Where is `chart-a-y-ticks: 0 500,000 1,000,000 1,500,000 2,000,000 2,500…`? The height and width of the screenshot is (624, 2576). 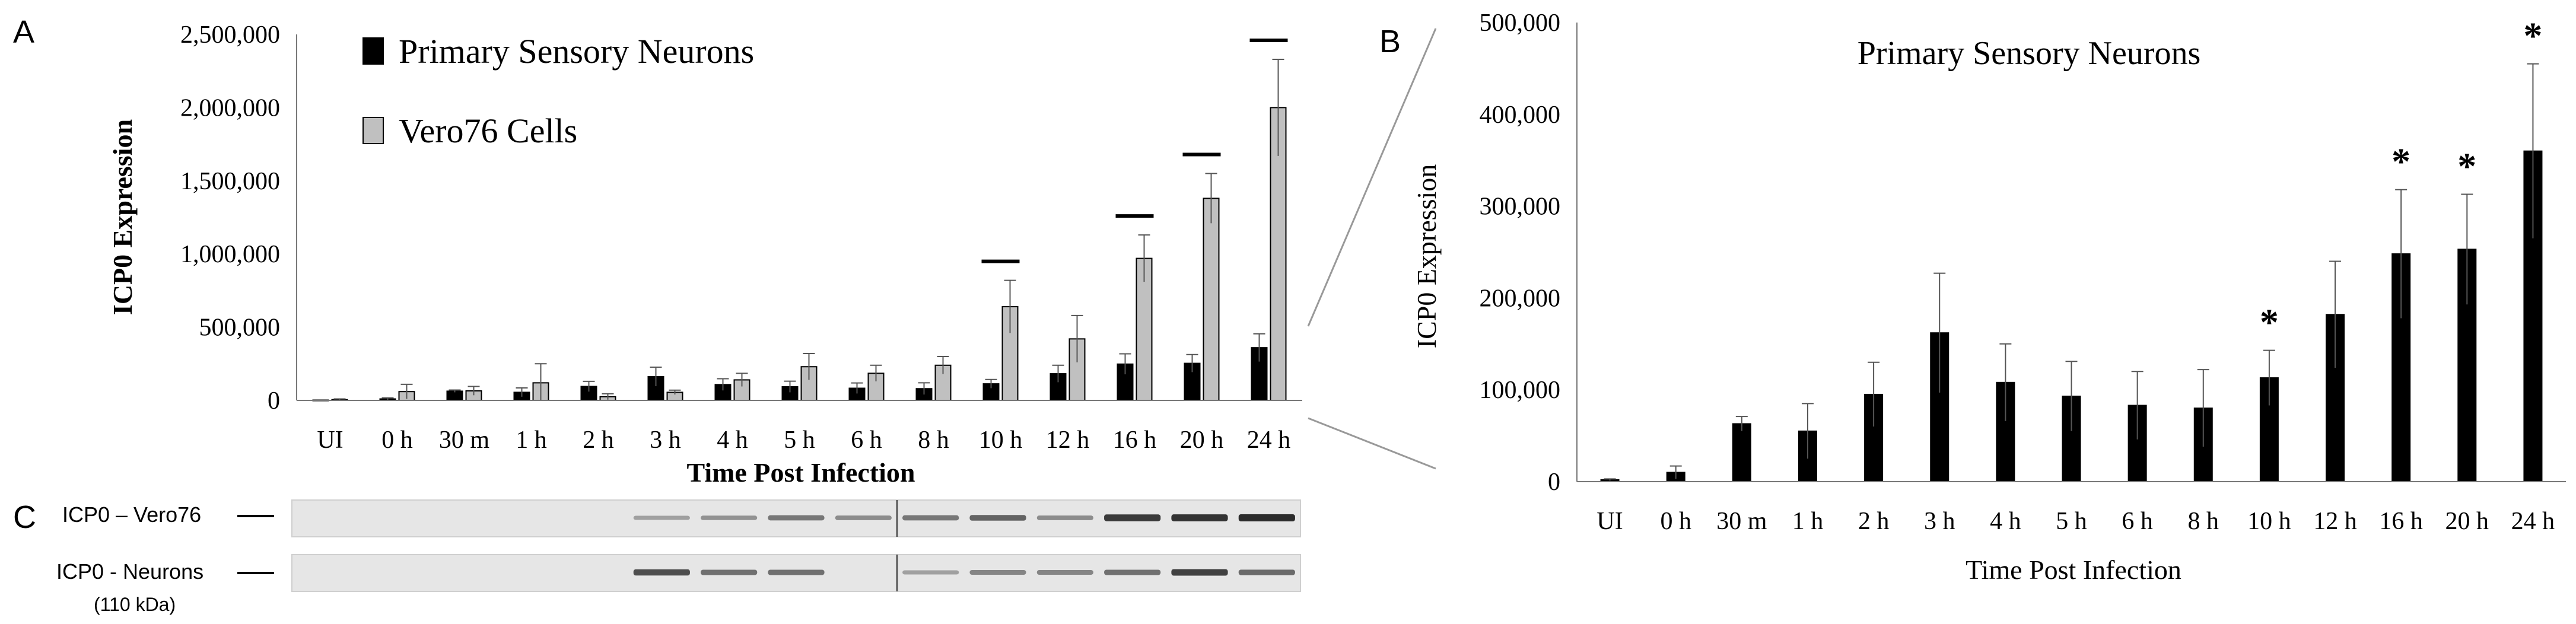
chart-a-y-ticks: 0 500,000 1,000,000 1,500,000 2,000,000 2,500… is located at coordinates (230, 218).